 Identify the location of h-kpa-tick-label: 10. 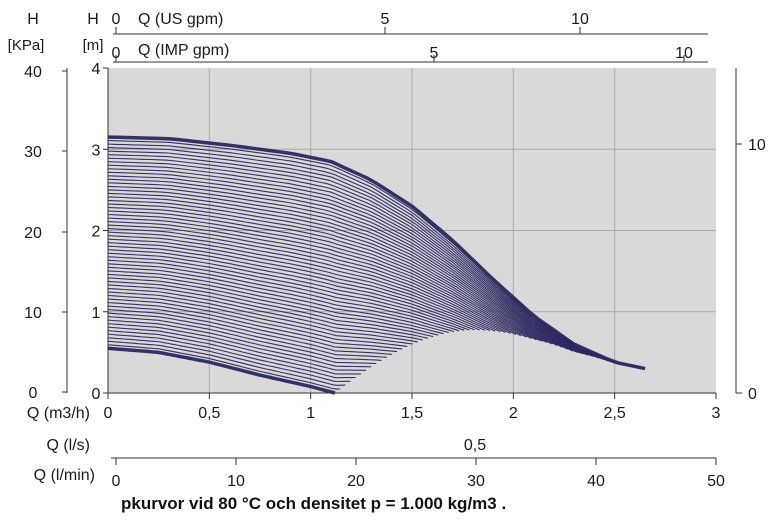
(33, 313).